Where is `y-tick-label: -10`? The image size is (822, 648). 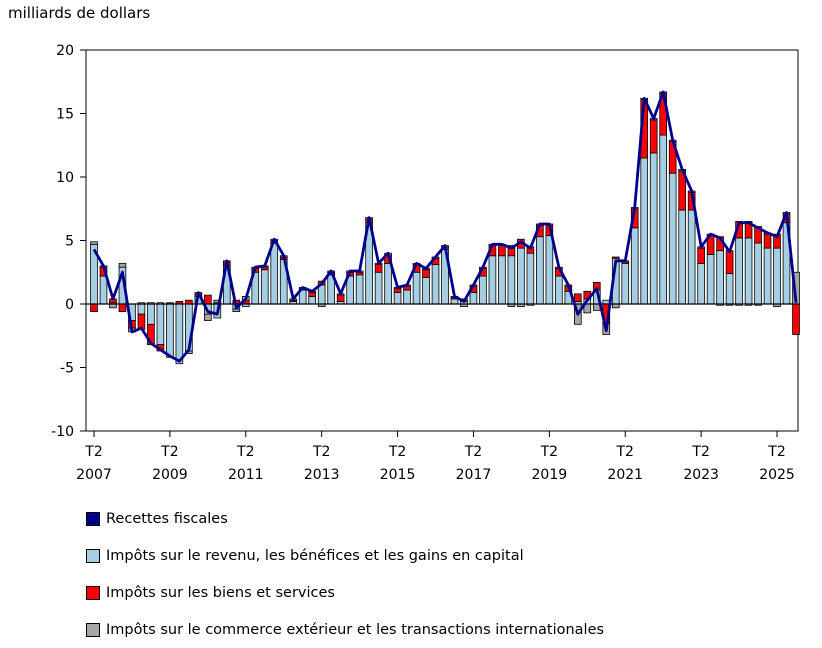
y-tick-label: -10 is located at coordinates (62, 432).